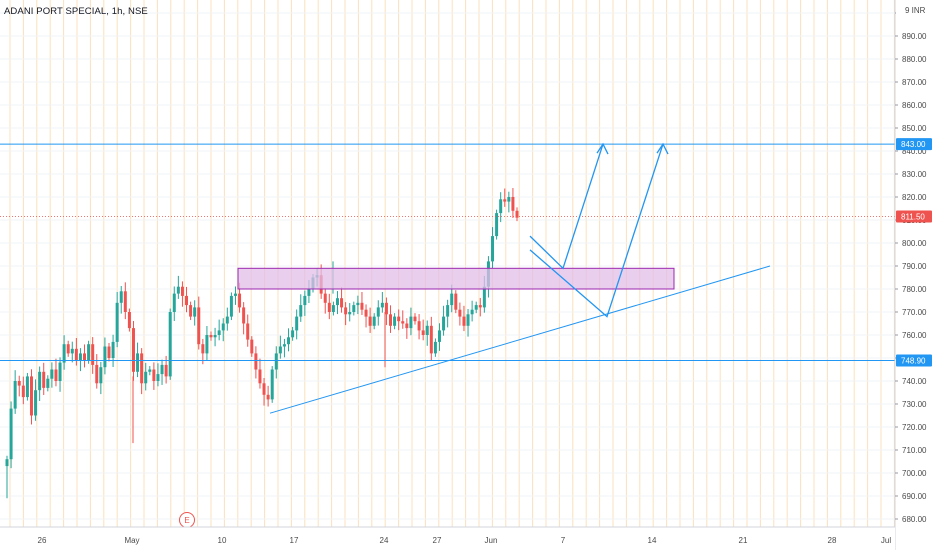 The image size is (932, 550). Describe the element at coordinates (914, 404) in the screenshot. I see `price-tick-label: 730.00` at that location.